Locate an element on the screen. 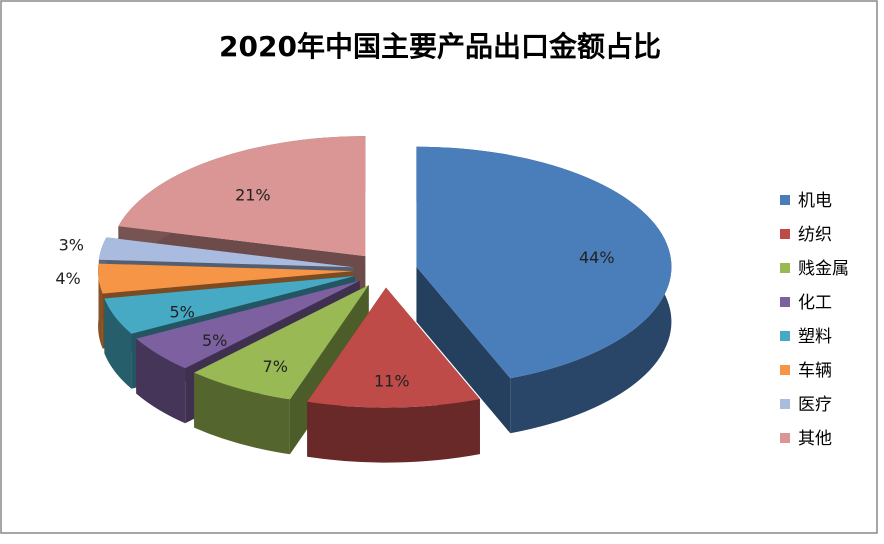 Image resolution: width=884 pixels, height=544 pixels. data-label: 44% is located at coordinates (597, 257).